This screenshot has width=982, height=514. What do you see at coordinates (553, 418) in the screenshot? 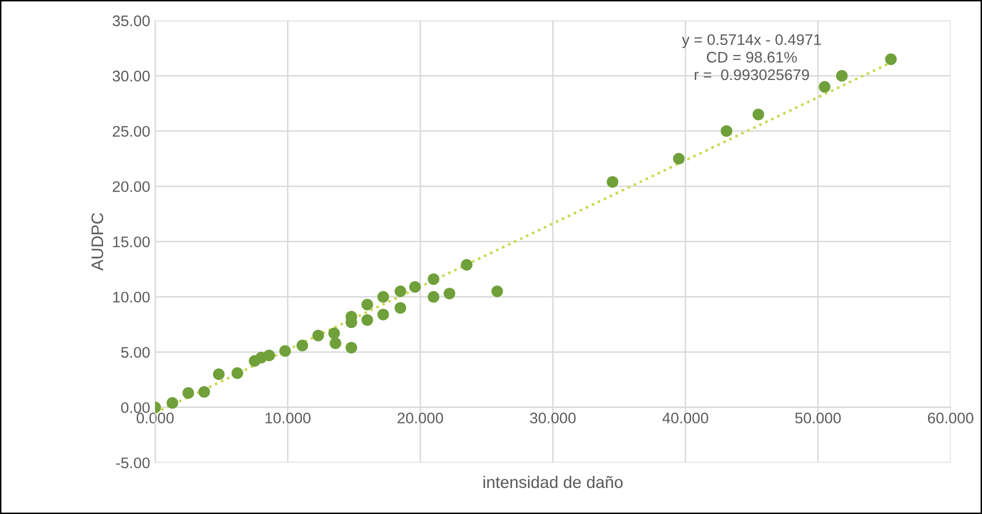
I see `x-tick-label: 30.000` at bounding box center [553, 418].